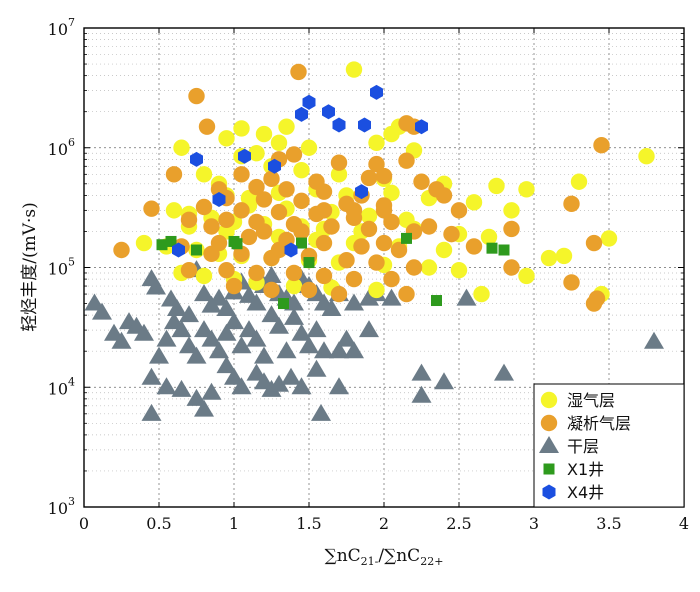 The height and width of the screenshot is (592, 700). I want to click on x-axis-title: ∑nC21-/∑nC22+, so click(384, 557).